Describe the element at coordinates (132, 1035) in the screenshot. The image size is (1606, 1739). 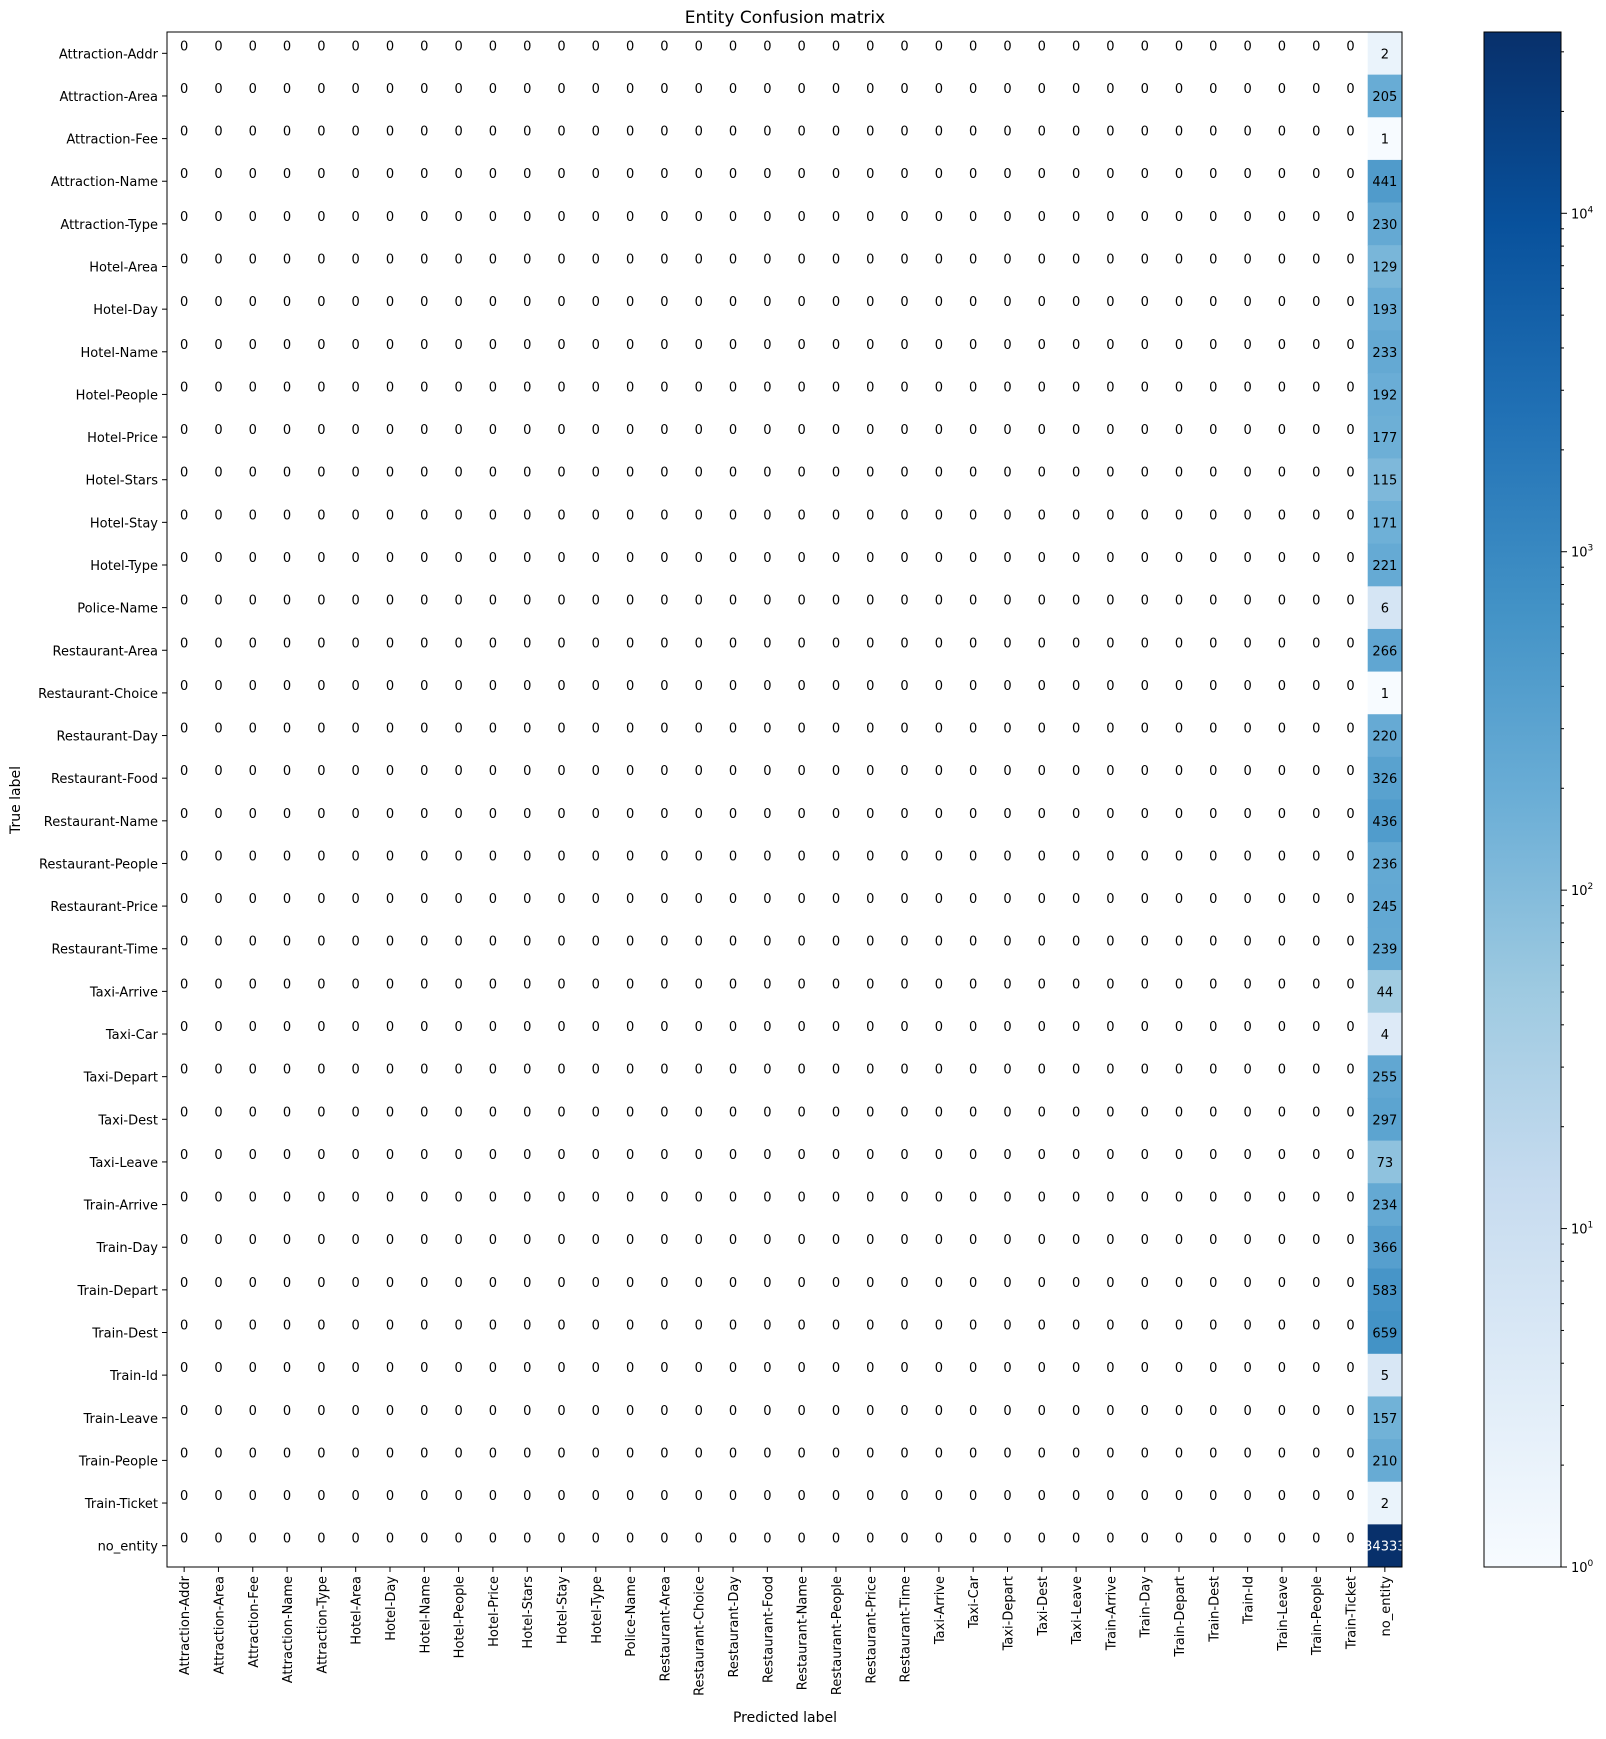
I see `y-tick-label: Taxi-Car` at that location.